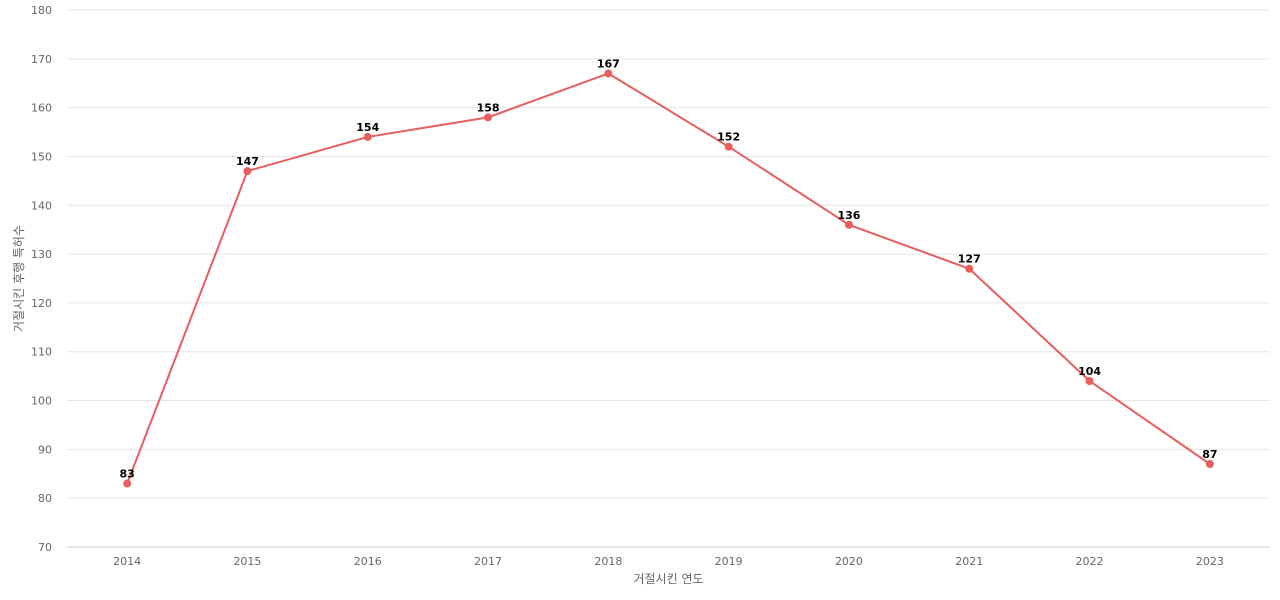 This screenshot has height=600, width=1280. Describe the element at coordinates (41, 59) in the screenshot. I see `y-tick-label: 170` at that location.